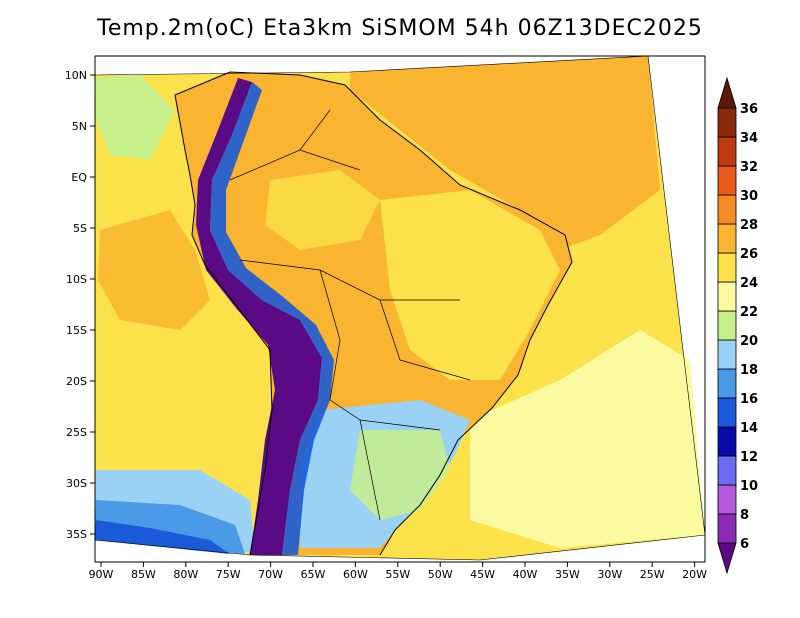 The width and height of the screenshot is (800, 618). Describe the element at coordinates (525, 574) in the screenshot. I see `lon-tick-label: 40W` at that location.